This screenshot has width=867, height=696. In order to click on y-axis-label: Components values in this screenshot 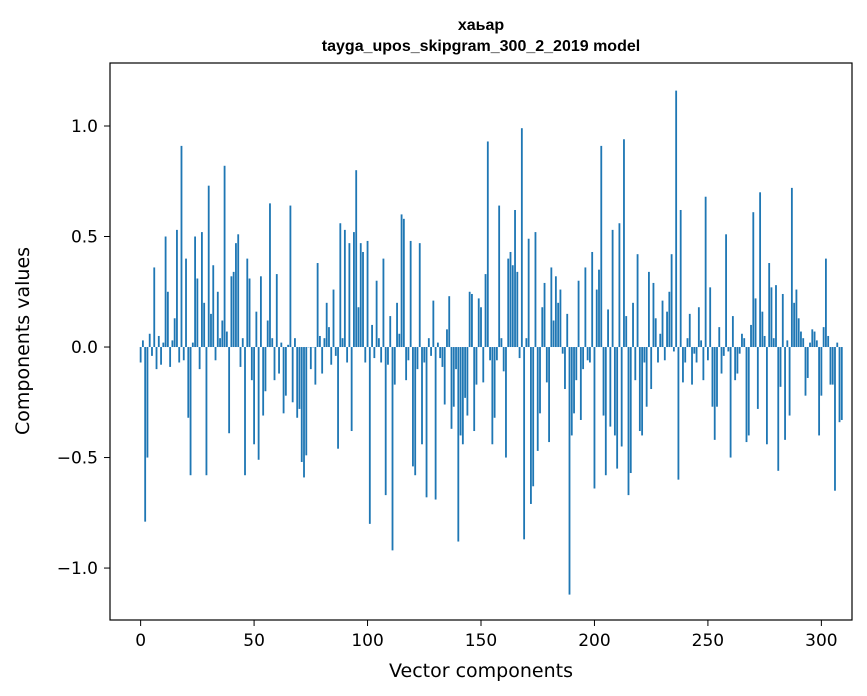, I will do `click(23, 341)`.